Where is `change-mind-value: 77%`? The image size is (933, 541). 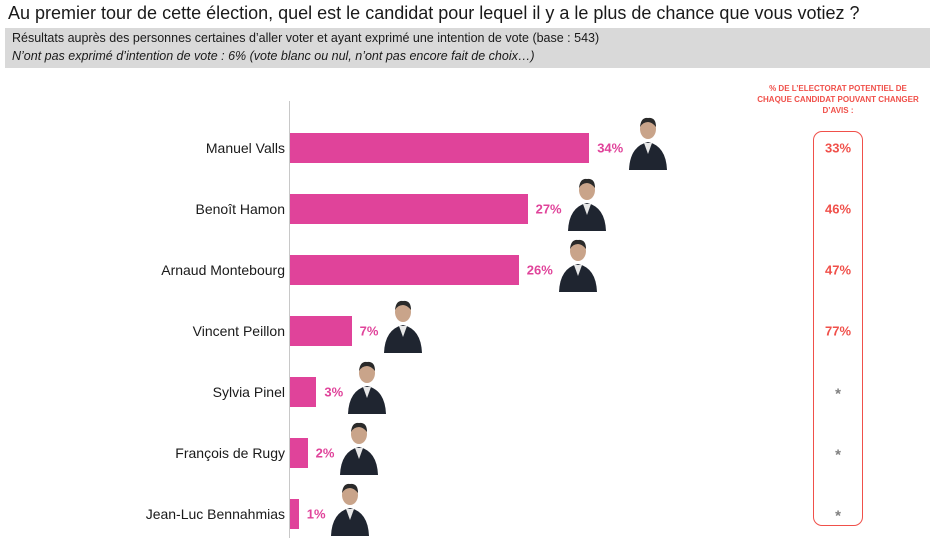
change-mind-value: 77% is located at coordinates (838, 331).